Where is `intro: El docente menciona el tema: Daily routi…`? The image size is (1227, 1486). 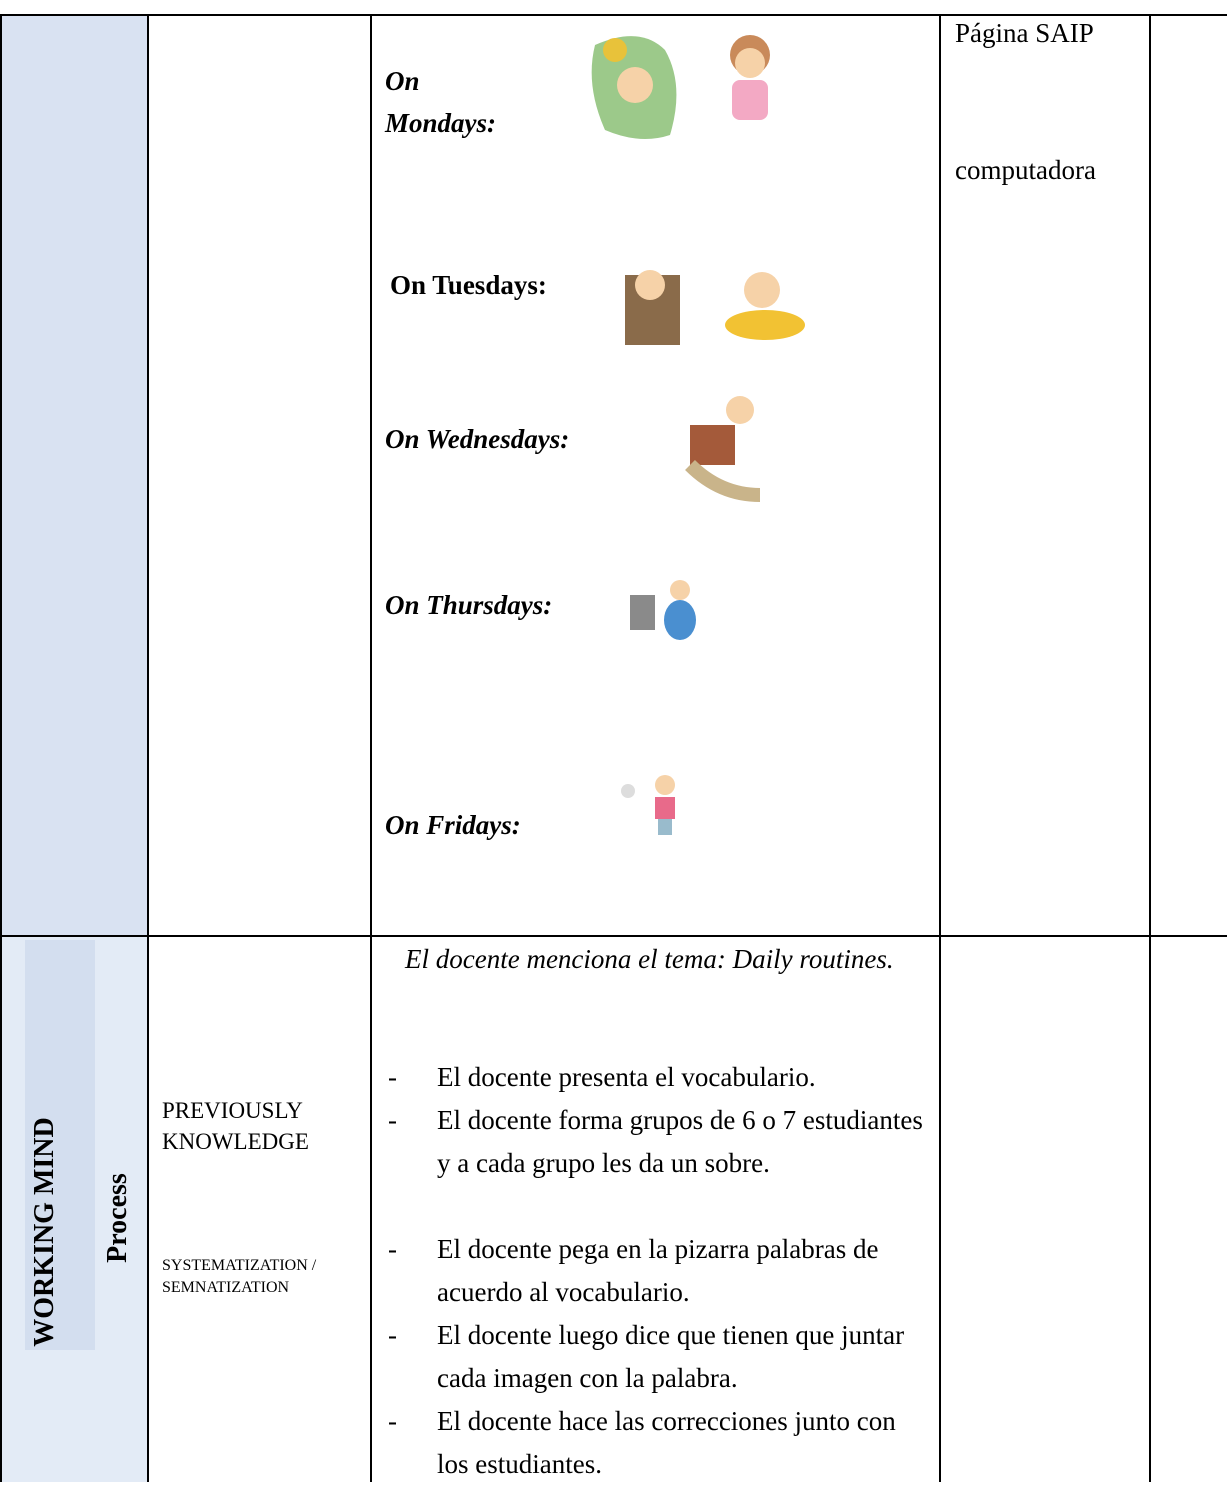 intro: El docente menciona el tema: Daily routi… is located at coordinates (649, 959).